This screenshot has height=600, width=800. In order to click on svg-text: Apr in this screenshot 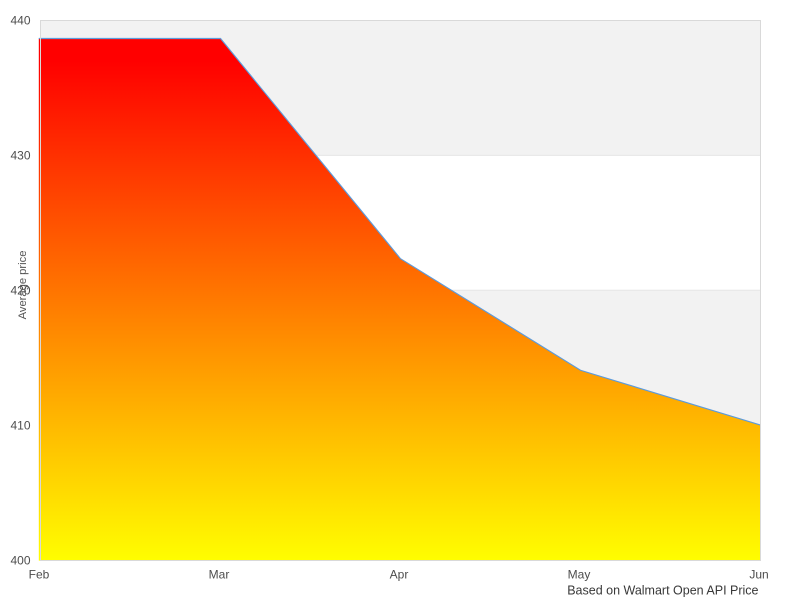, I will do `click(399, 574)`.